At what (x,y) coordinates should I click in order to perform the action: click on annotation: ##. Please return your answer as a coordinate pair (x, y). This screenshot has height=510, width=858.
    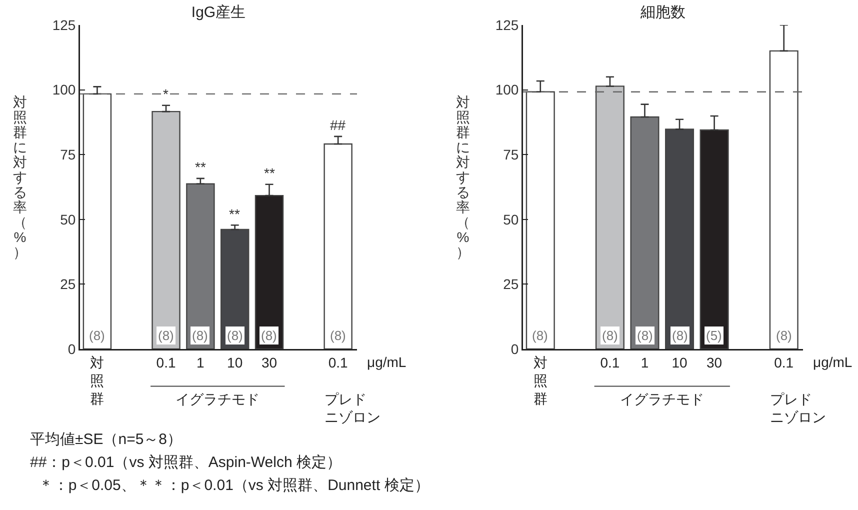
    Looking at the image, I should click on (338, 125).